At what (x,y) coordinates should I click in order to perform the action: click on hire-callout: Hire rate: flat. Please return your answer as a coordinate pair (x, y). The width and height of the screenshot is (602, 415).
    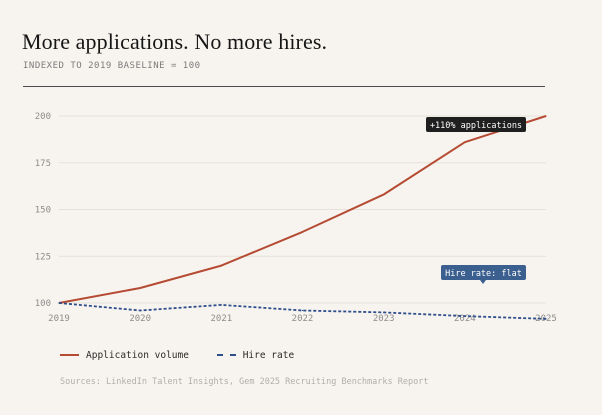
    Looking at the image, I should click on (483, 274).